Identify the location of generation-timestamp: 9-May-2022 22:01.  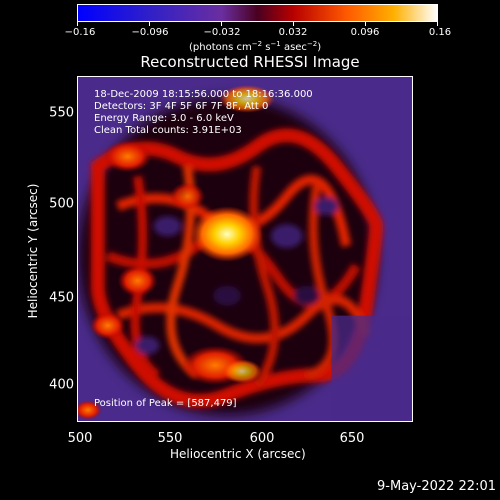
(436, 486).